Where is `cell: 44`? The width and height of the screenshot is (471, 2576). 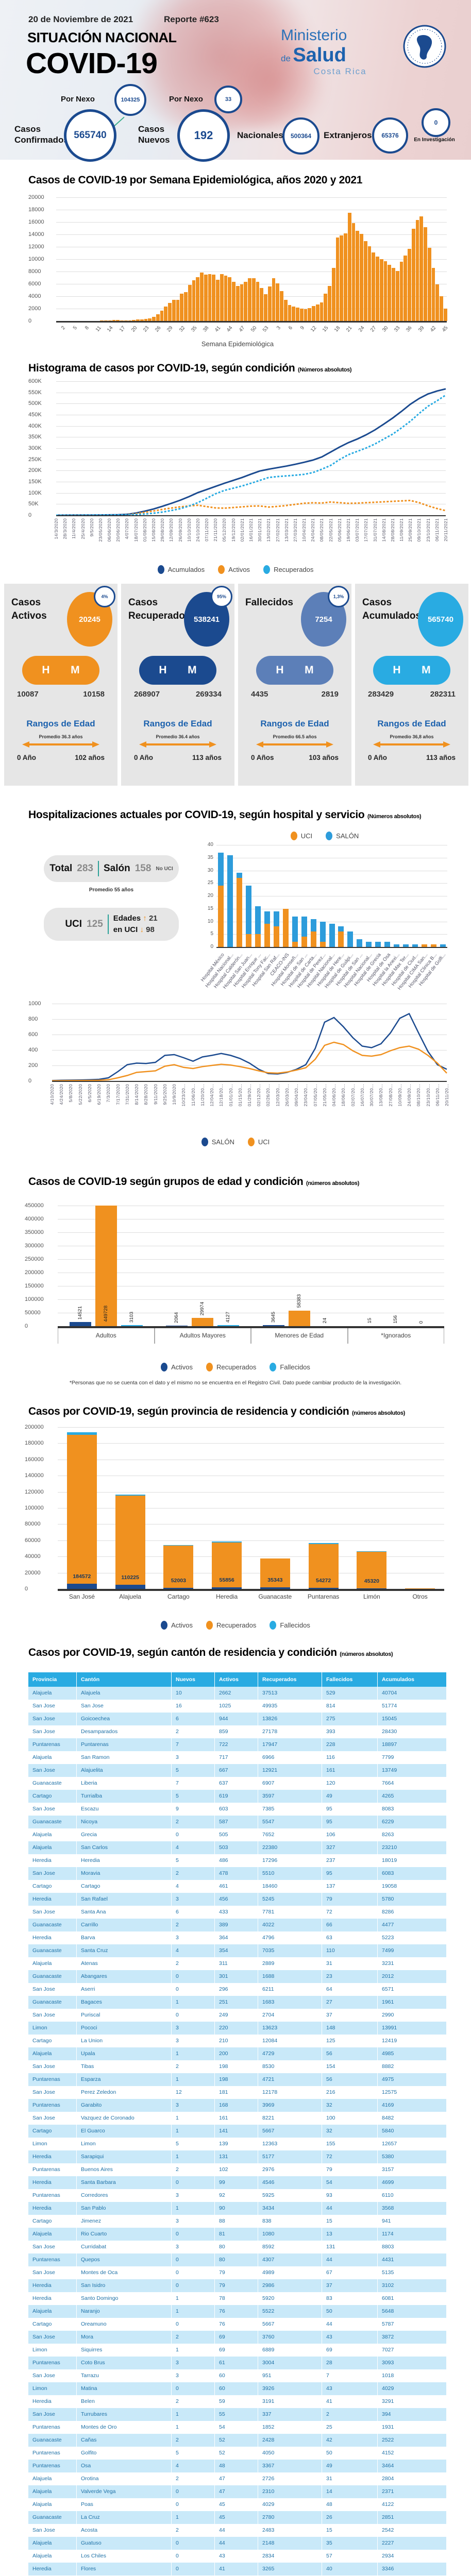
cell: 44 is located at coordinates (236, 2543).